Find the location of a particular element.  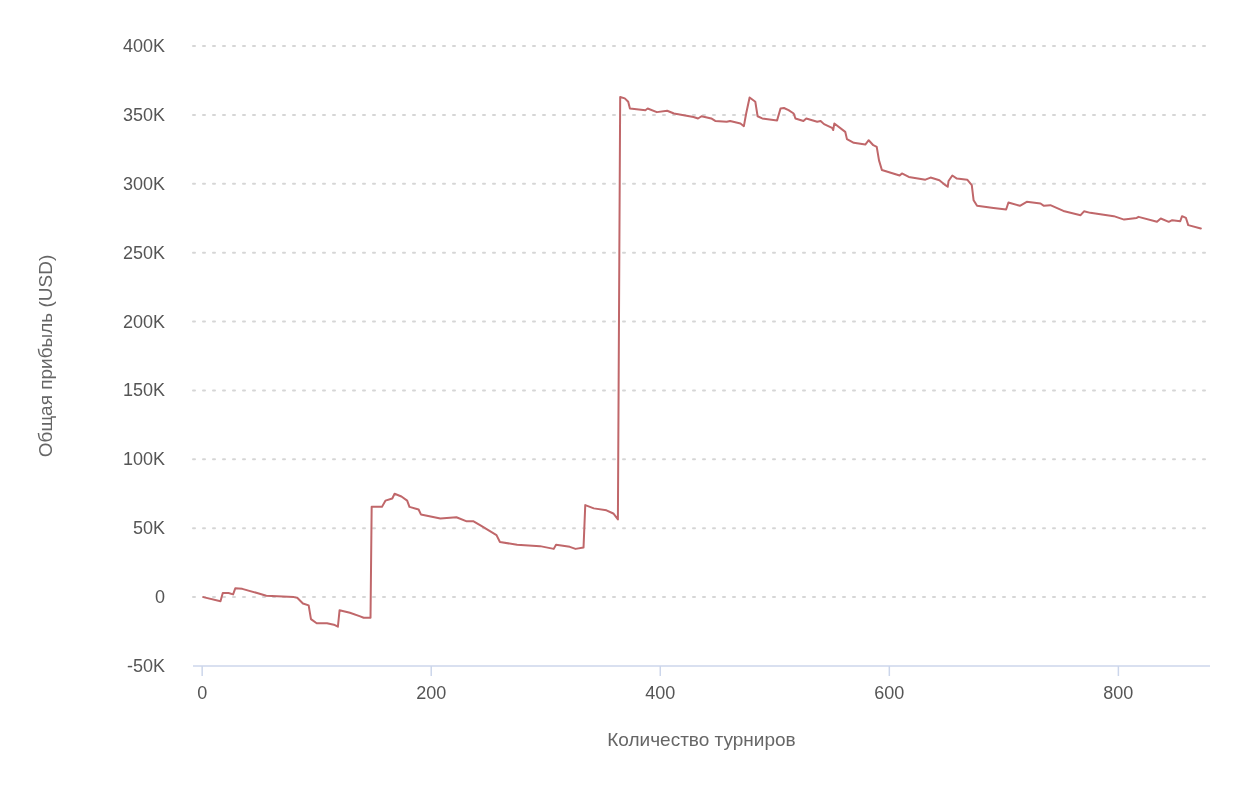

x-tick-label: 400 is located at coordinates (660, 693).